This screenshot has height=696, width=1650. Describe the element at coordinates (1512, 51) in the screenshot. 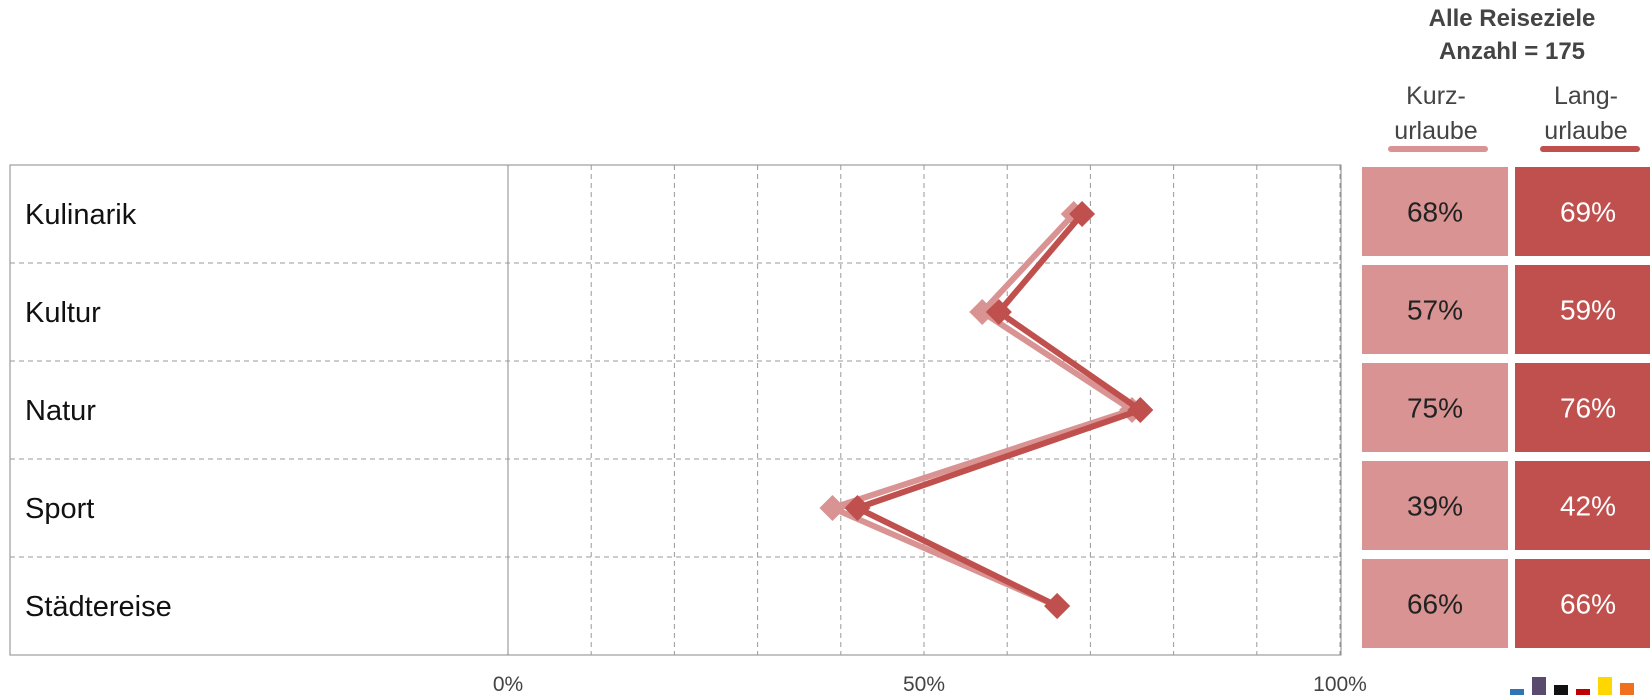

I see `header-title-line2: Anzahl = 175` at that location.